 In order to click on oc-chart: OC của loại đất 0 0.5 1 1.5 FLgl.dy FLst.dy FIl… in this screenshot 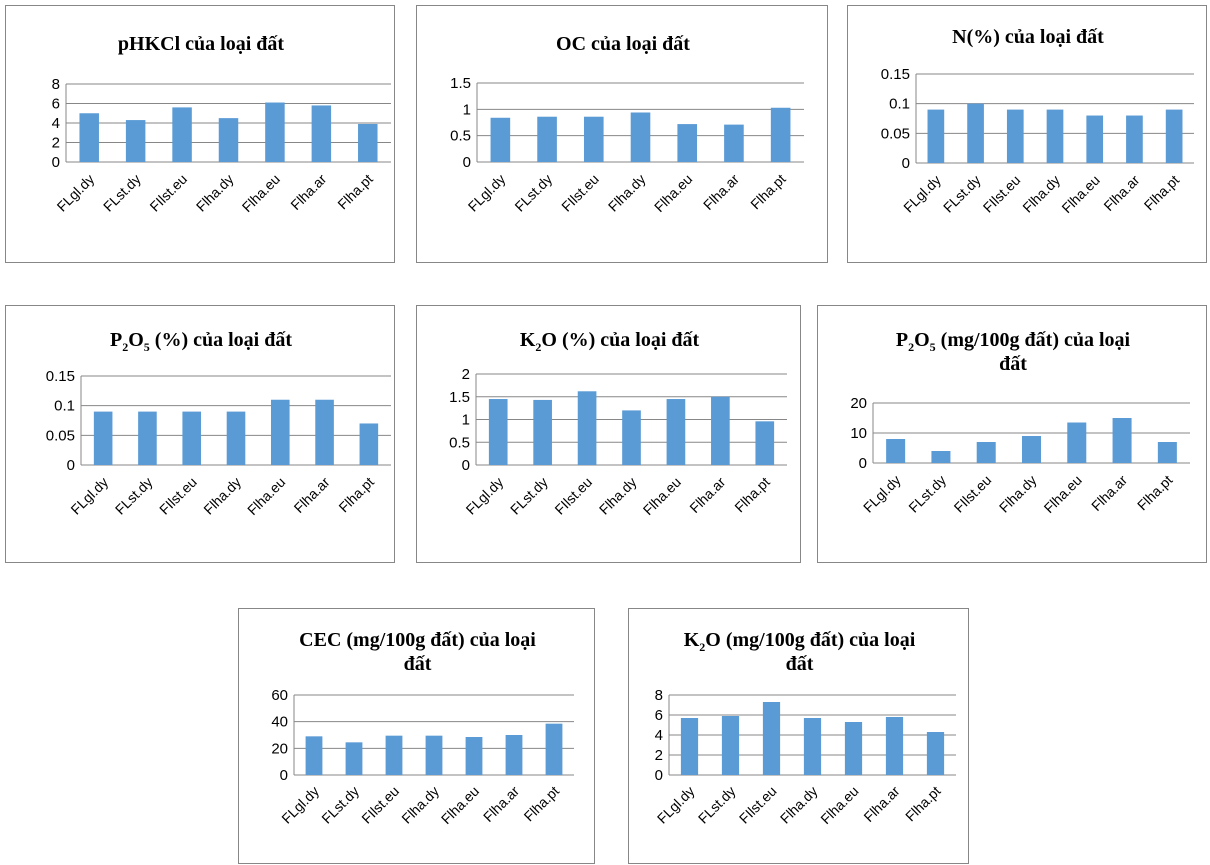, I will do `click(627, 124)`.